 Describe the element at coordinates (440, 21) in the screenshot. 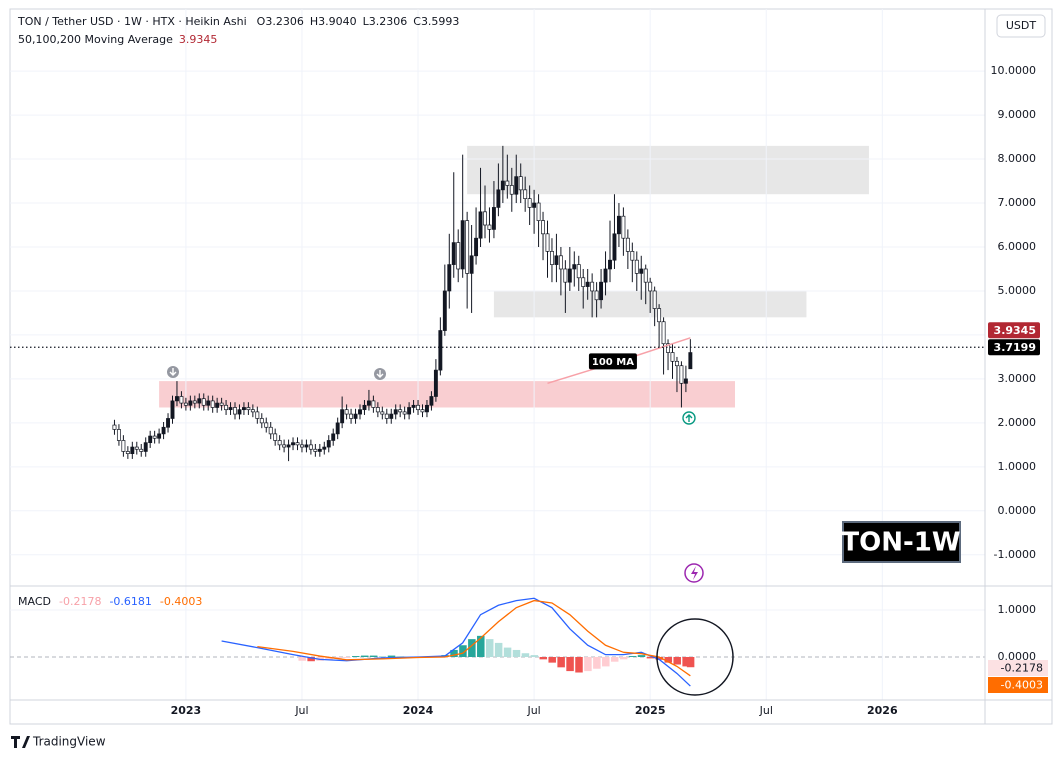

I see `legend-value: 3.5993` at that location.